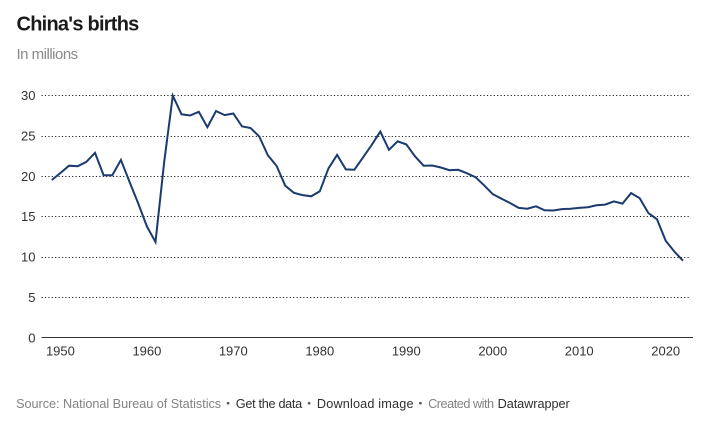  I want to click on svg-text: 1990, so click(406, 351).